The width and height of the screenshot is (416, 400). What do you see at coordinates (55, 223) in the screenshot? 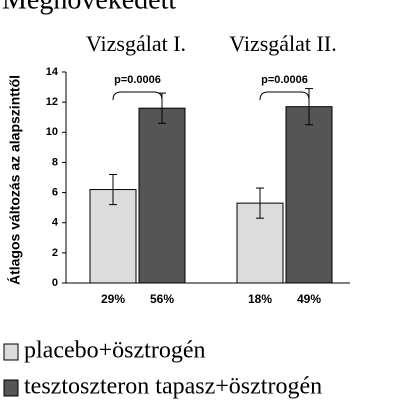
I see `y-tick-label: 4` at bounding box center [55, 223].